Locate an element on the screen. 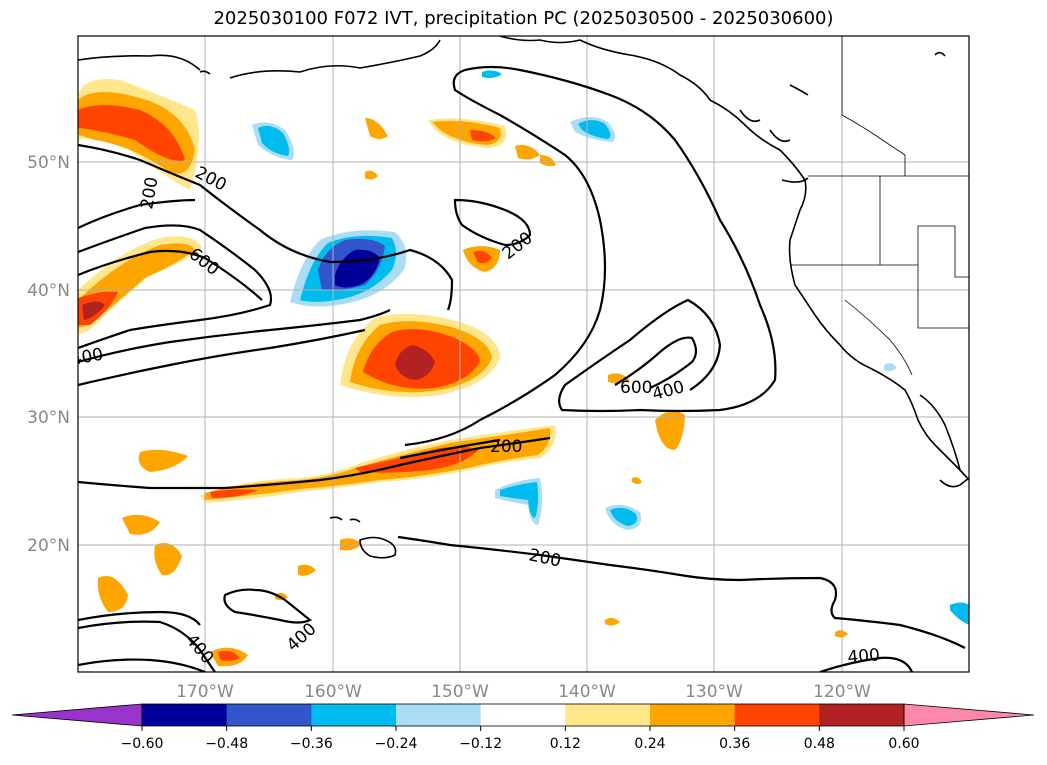 This screenshot has width=1047, height=765. colorbar-tick-label: −0.60 is located at coordinates (142, 744).